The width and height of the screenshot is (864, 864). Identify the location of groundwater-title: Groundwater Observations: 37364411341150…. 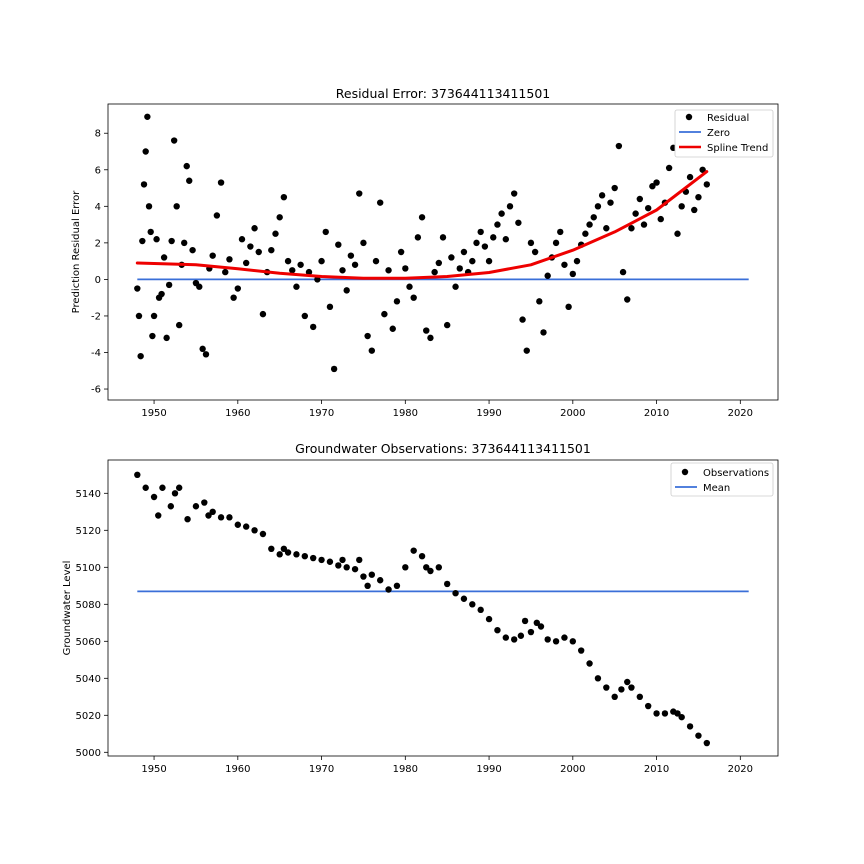
(443, 448).